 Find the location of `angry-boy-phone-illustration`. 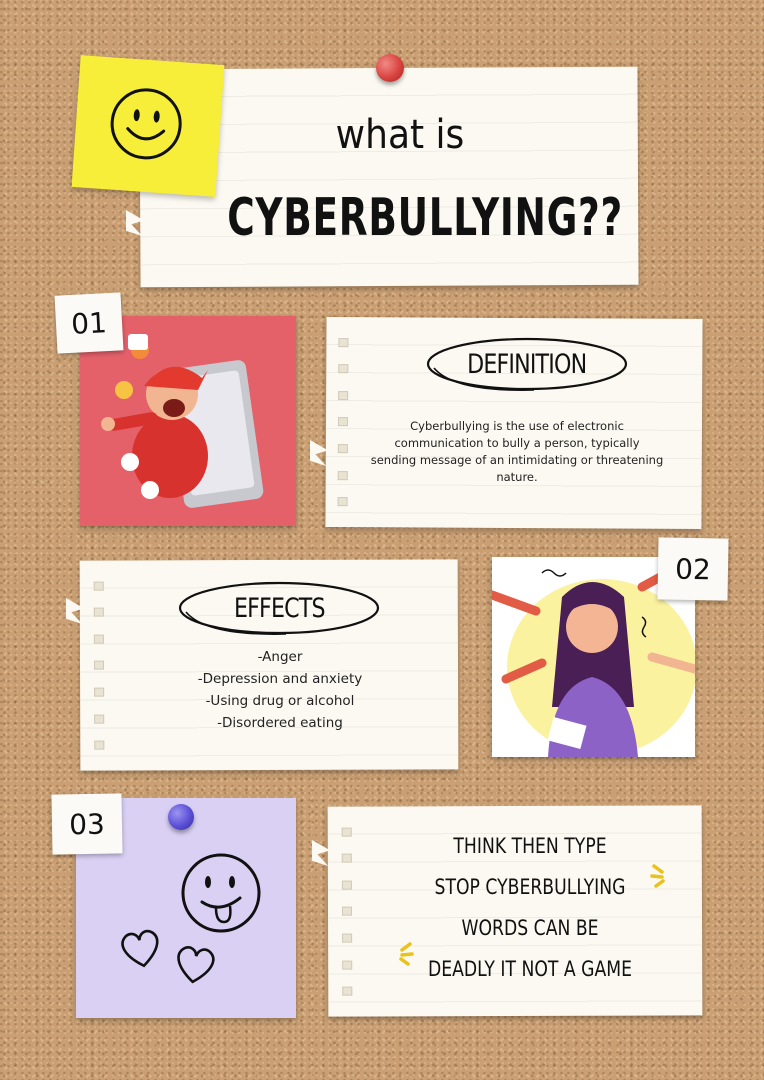

angry-boy-phone-illustration is located at coordinates (182, 421).